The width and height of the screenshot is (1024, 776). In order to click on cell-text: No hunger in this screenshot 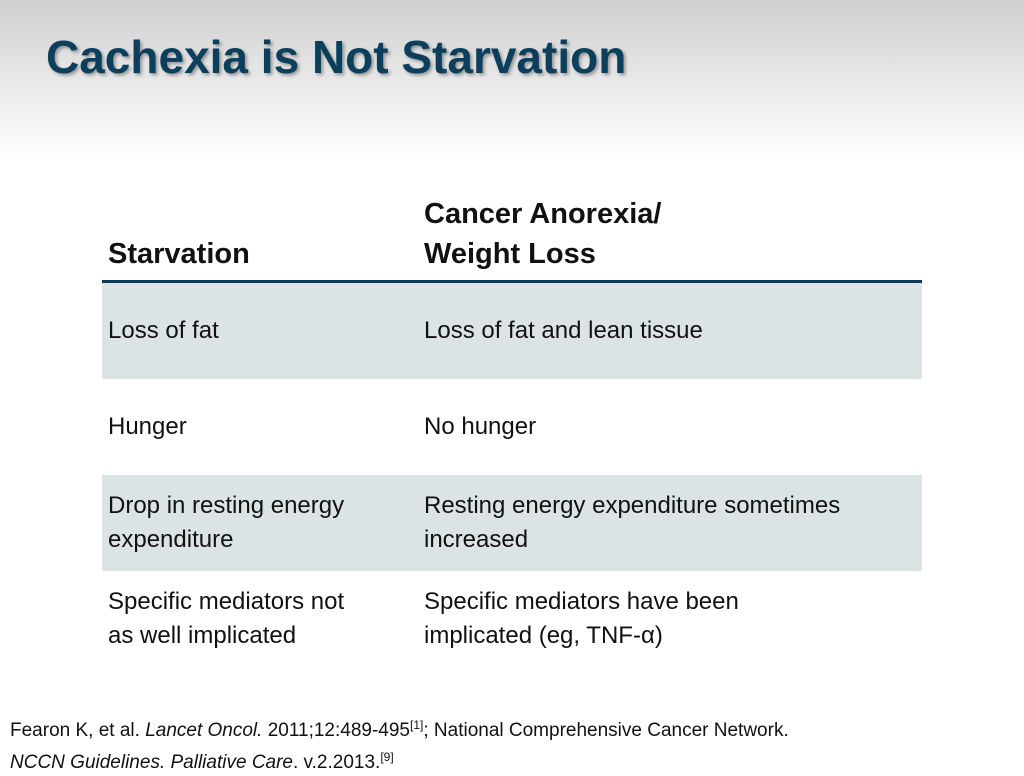, I will do `click(480, 426)`.